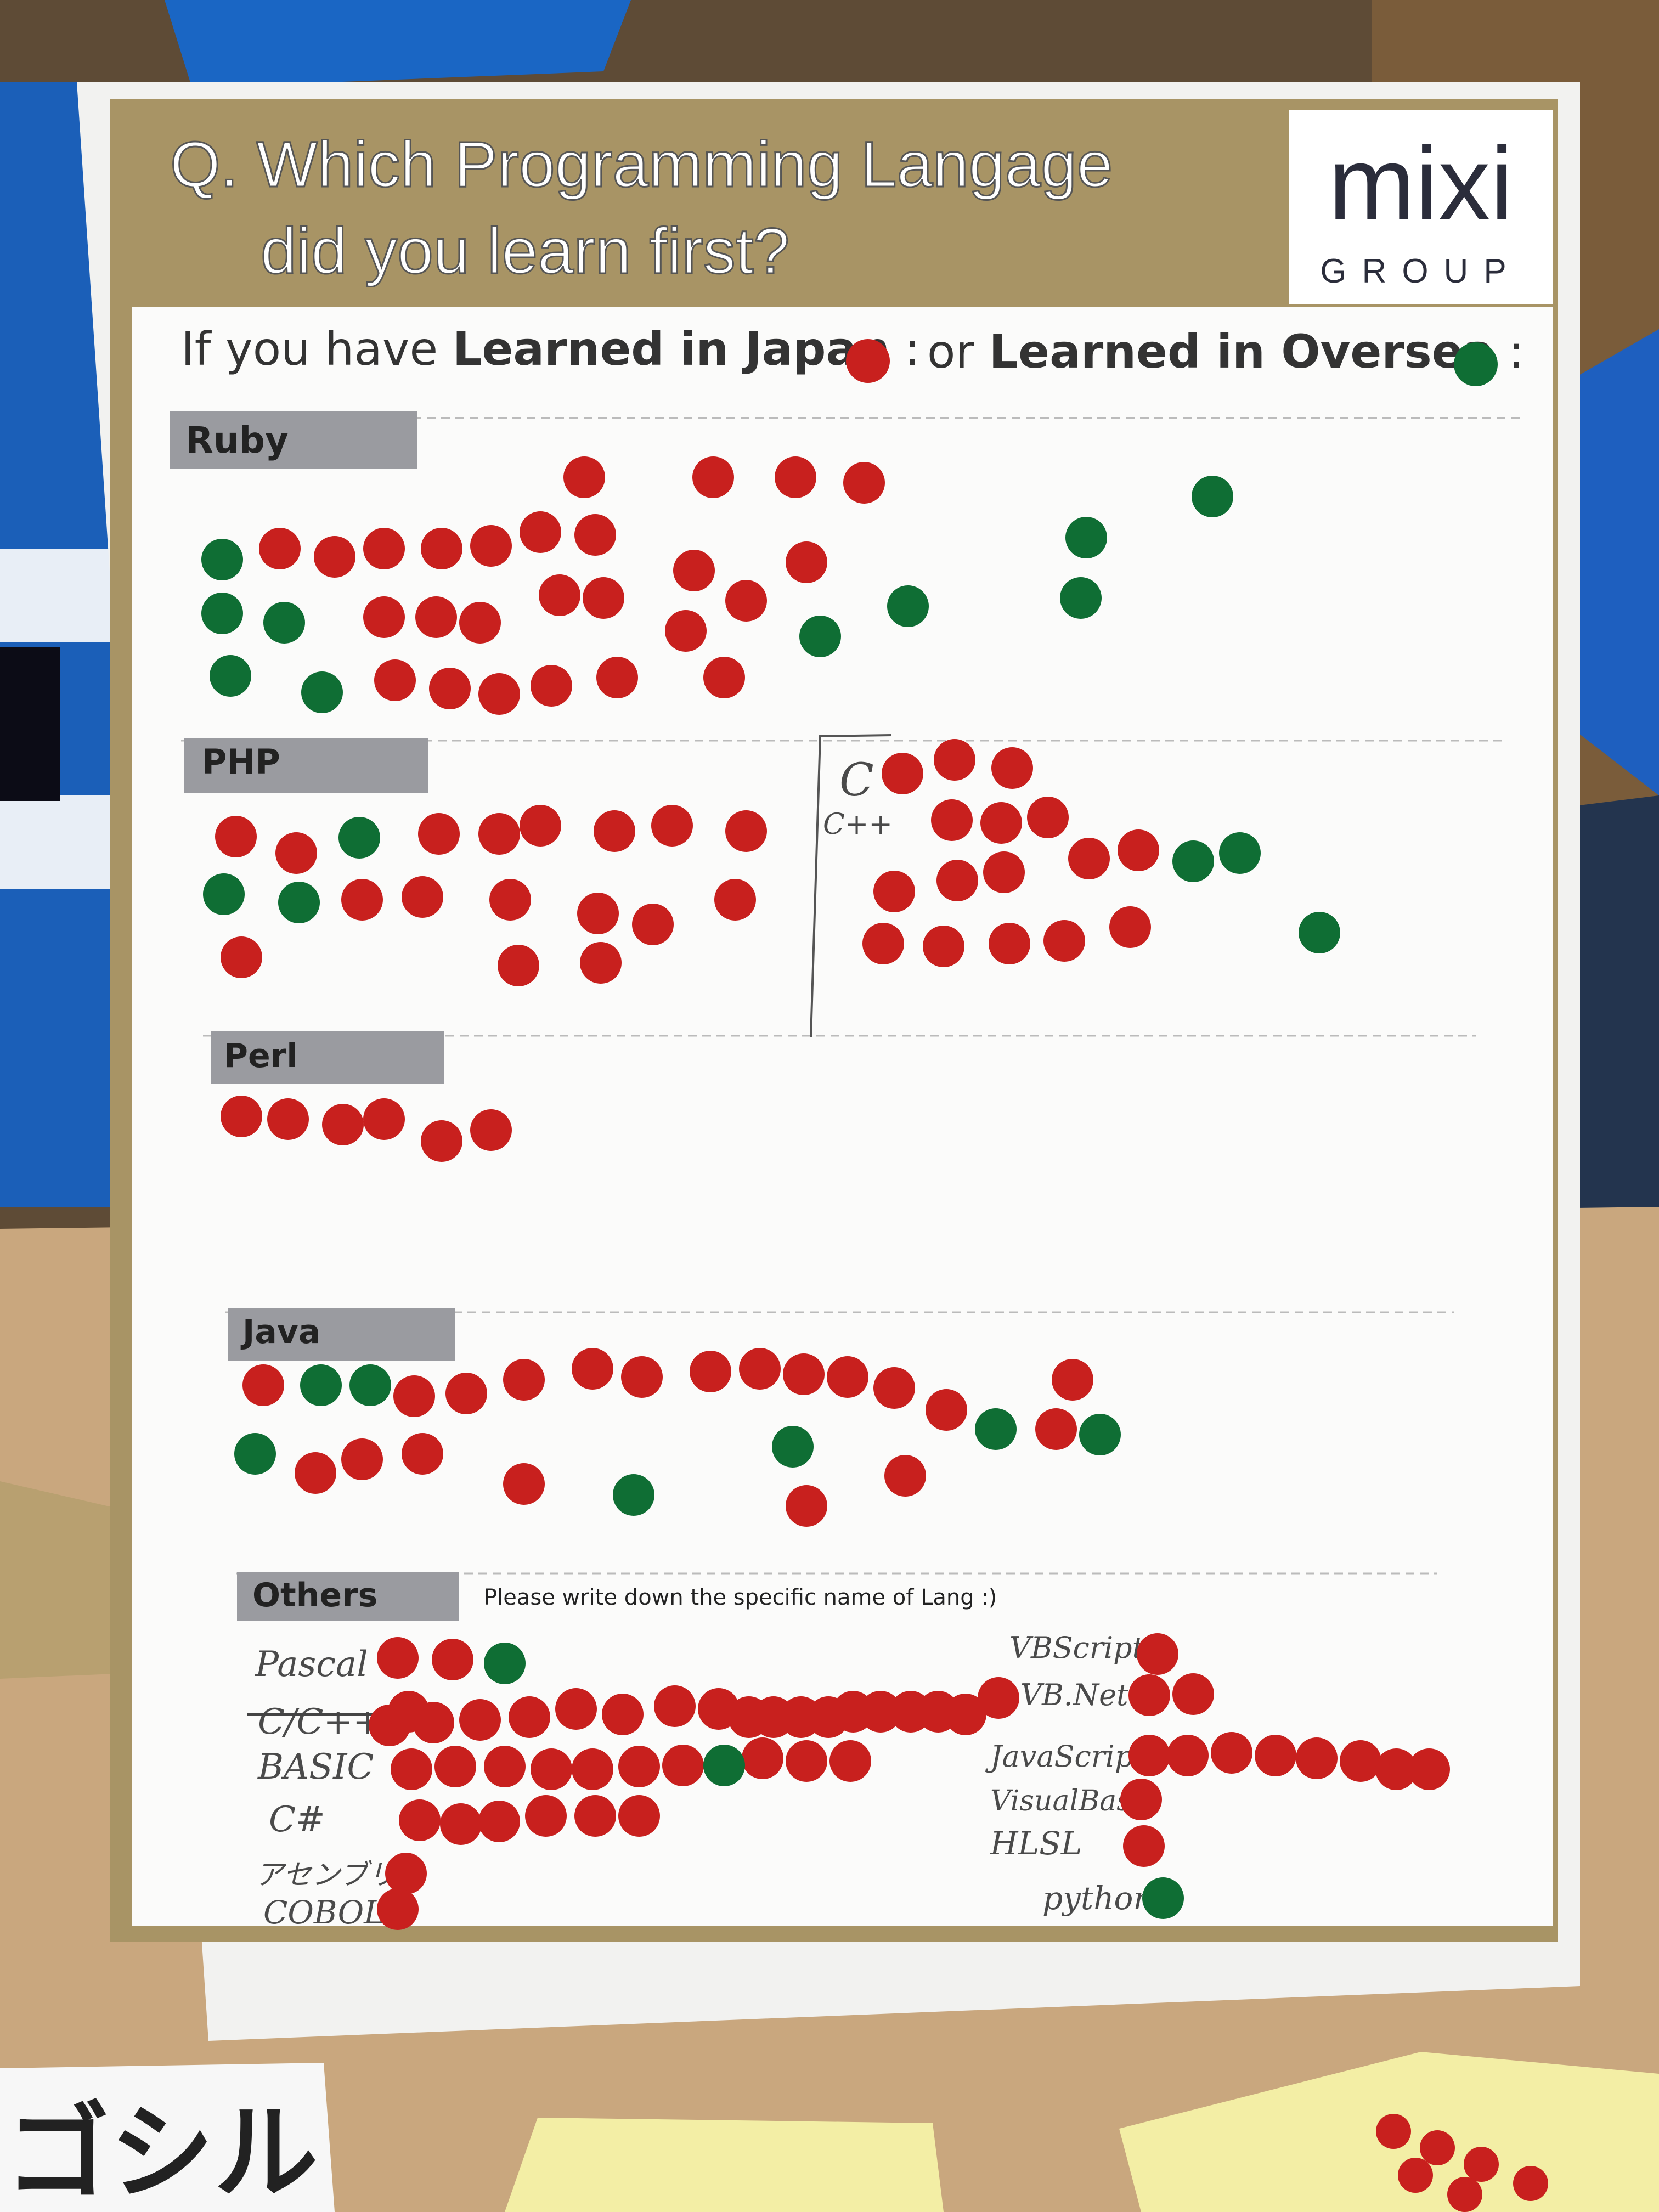  What do you see at coordinates (348, 1596) in the screenshot?
I see `label-others-bg` at bounding box center [348, 1596].